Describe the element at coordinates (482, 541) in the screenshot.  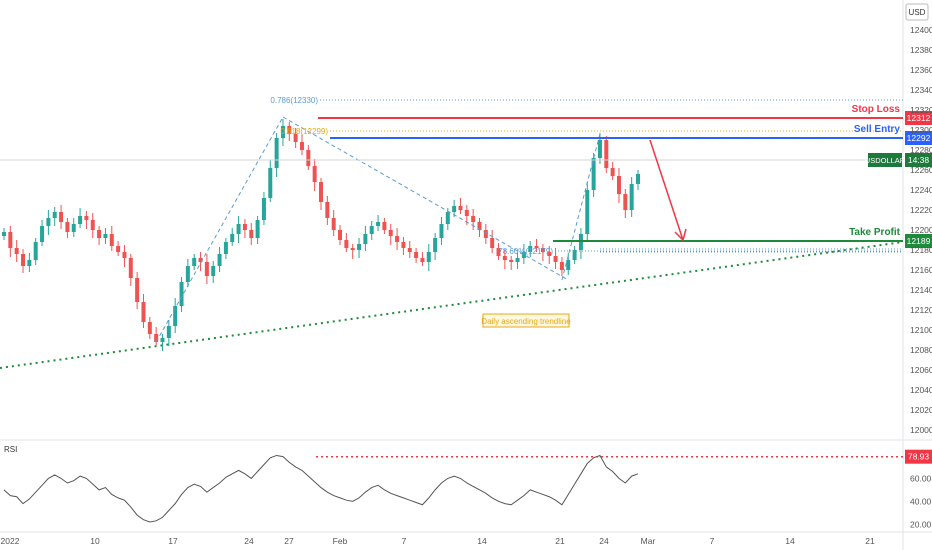
I see `time-tick-label: 14` at that location.